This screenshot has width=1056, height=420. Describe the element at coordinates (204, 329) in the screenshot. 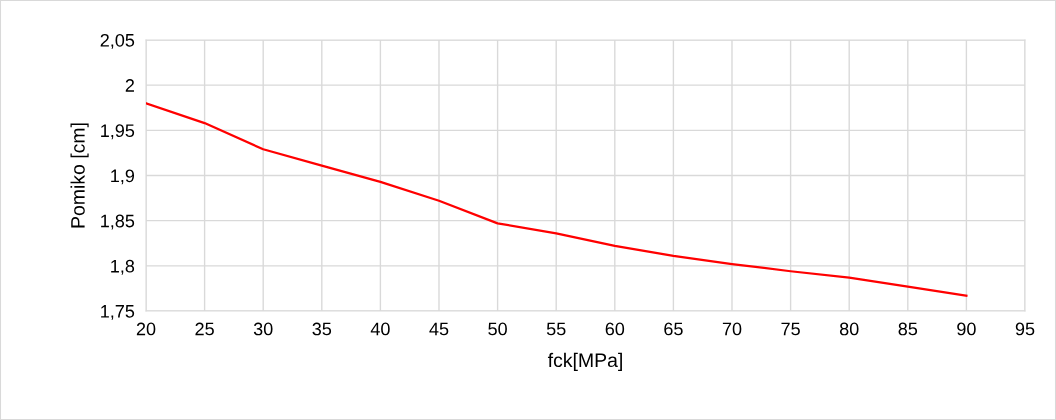

I see `x-tick-label: 25` at that location.